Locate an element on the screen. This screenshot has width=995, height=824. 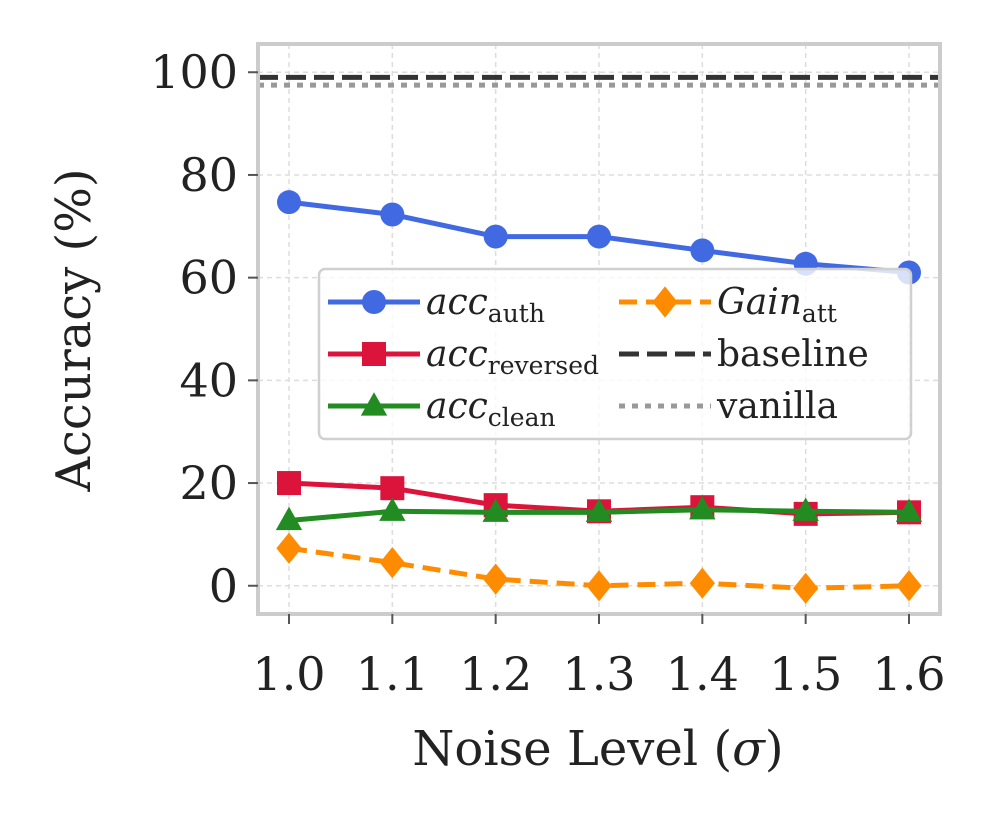
x-ticks: 1.0 1.1 1.2 1.3 1.4 1.5 1.6 is located at coordinates (599, 657).